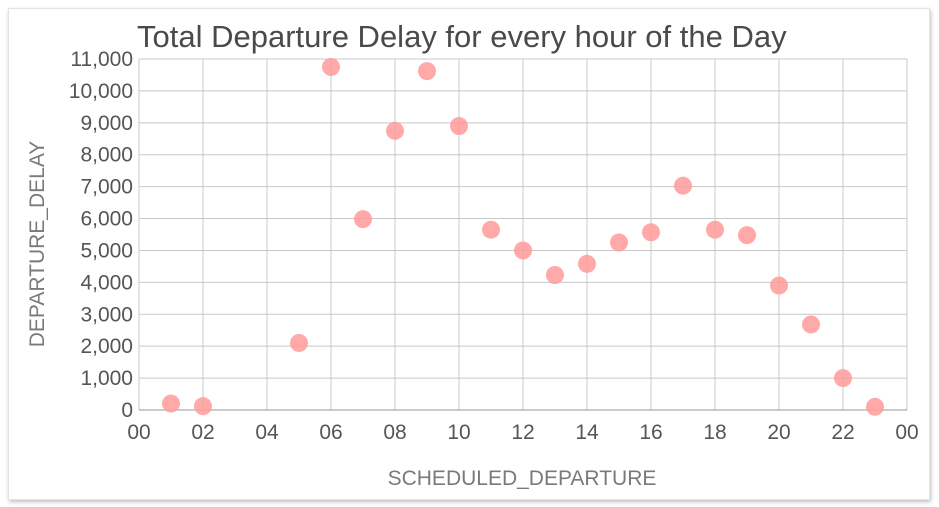 This screenshot has width=939, height=507. What do you see at coordinates (106, 123) in the screenshot?
I see `y-tick-label: 9,000` at bounding box center [106, 123].